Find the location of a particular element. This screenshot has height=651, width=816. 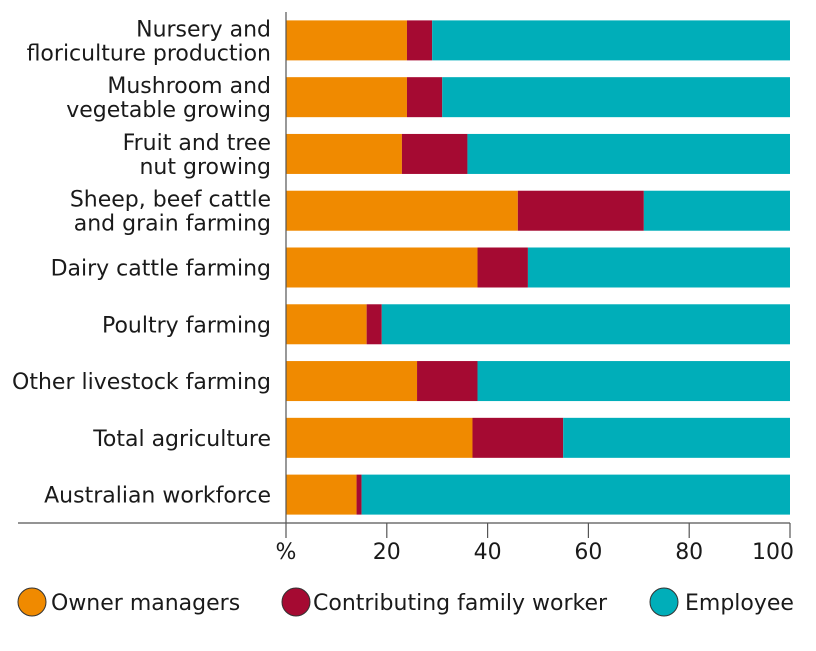

category-label-2-line-1: Mushroom and is located at coordinates (189, 86).